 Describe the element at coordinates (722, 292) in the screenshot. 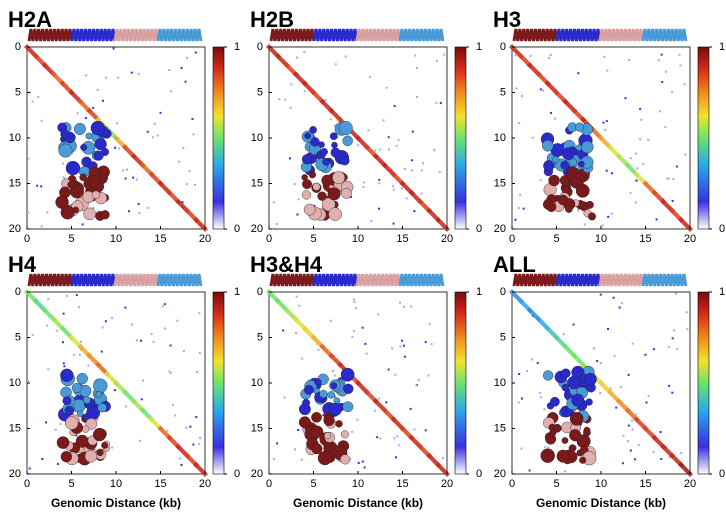

I see `colorbar-tick-label: 1` at that location.